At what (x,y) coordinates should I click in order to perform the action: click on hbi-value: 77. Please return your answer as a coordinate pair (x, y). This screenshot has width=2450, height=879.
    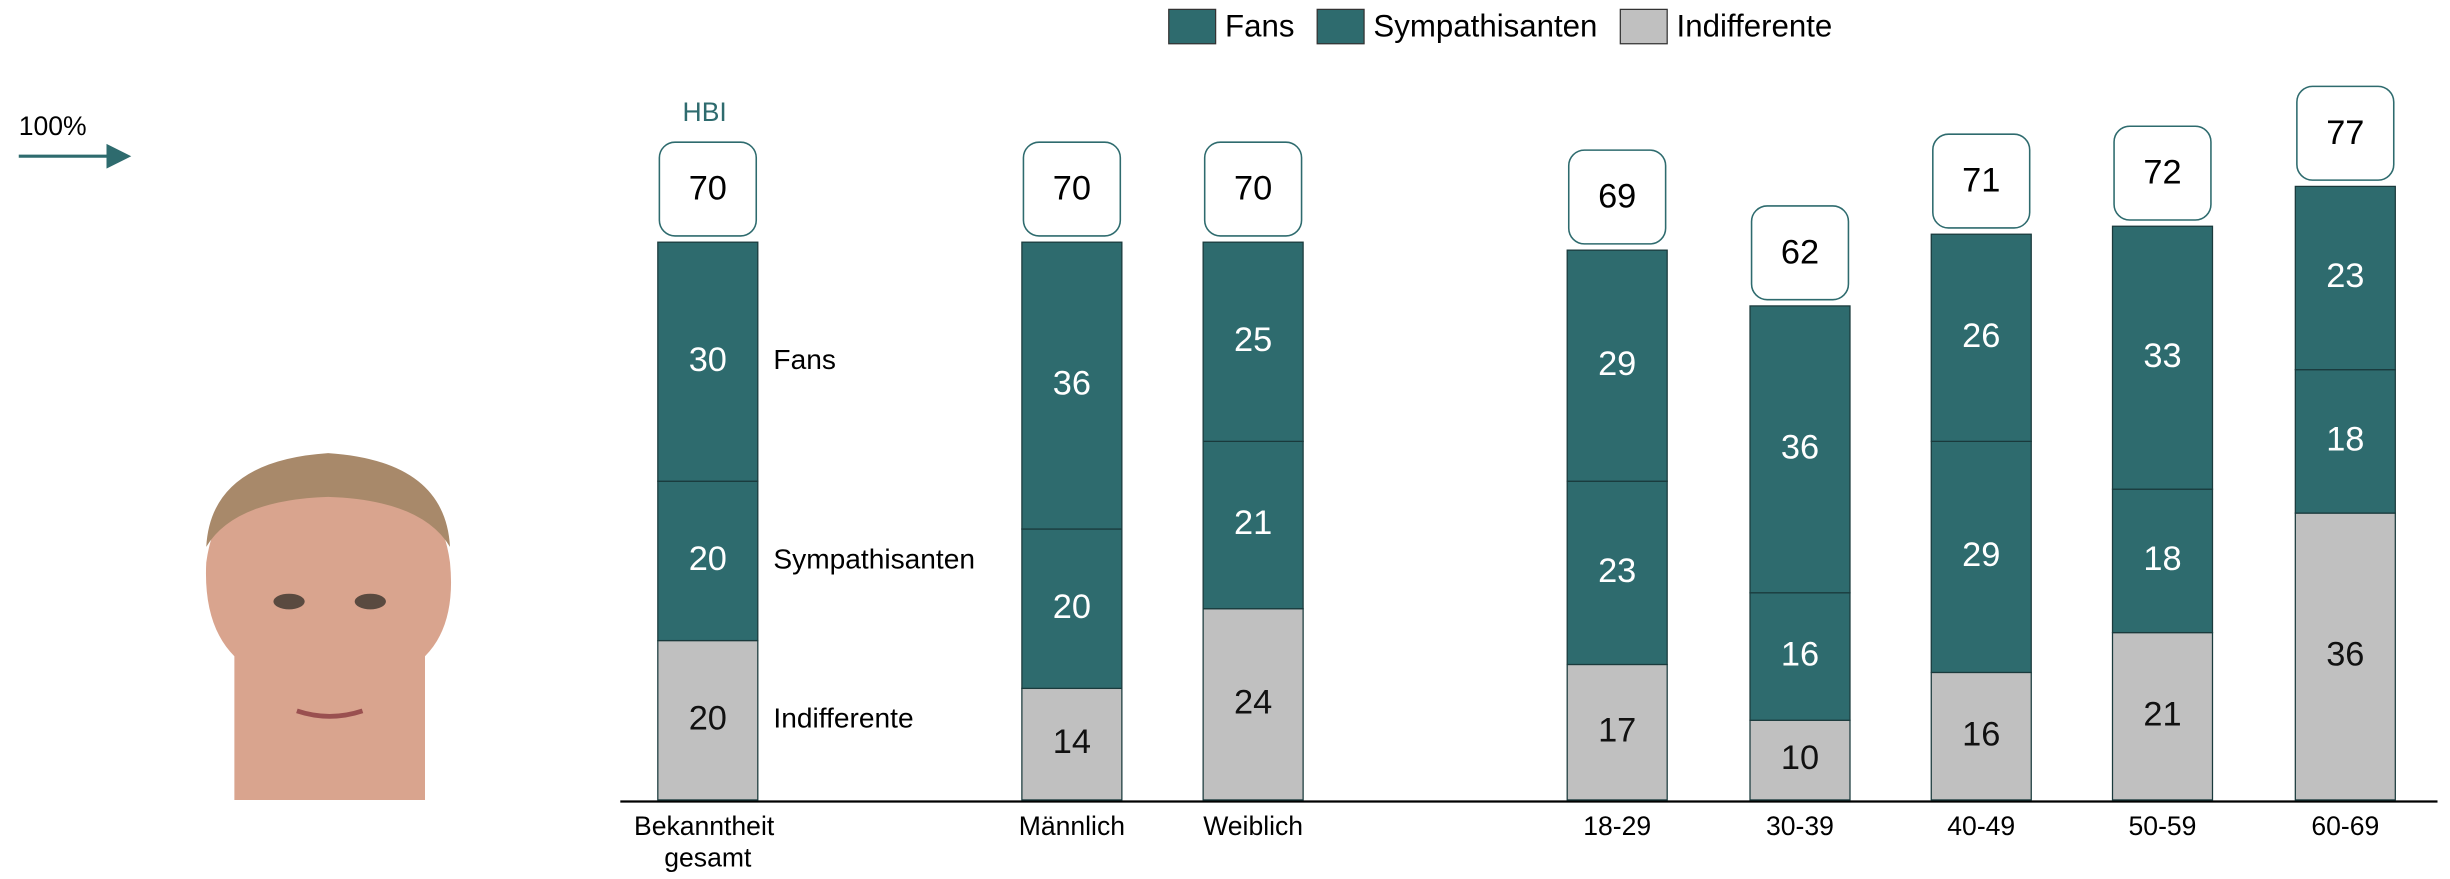
    Looking at the image, I should click on (2345, 133).